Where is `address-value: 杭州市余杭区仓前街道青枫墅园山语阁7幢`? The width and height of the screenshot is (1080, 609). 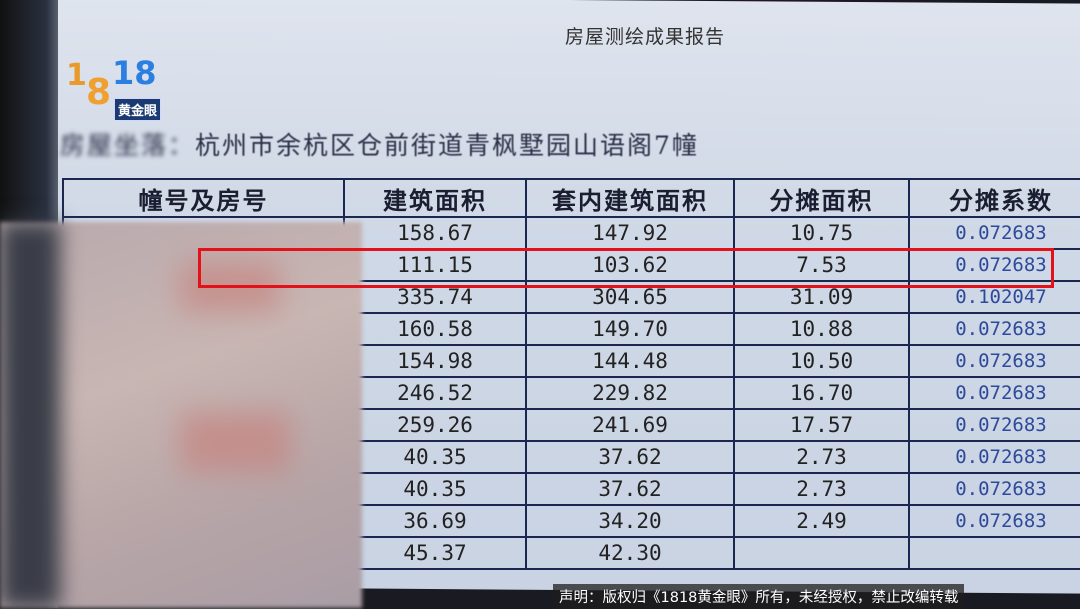 address-value: 杭州市余杭区仓前街道青枫墅园山语阁7幢 is located at coordinates (447, 145).